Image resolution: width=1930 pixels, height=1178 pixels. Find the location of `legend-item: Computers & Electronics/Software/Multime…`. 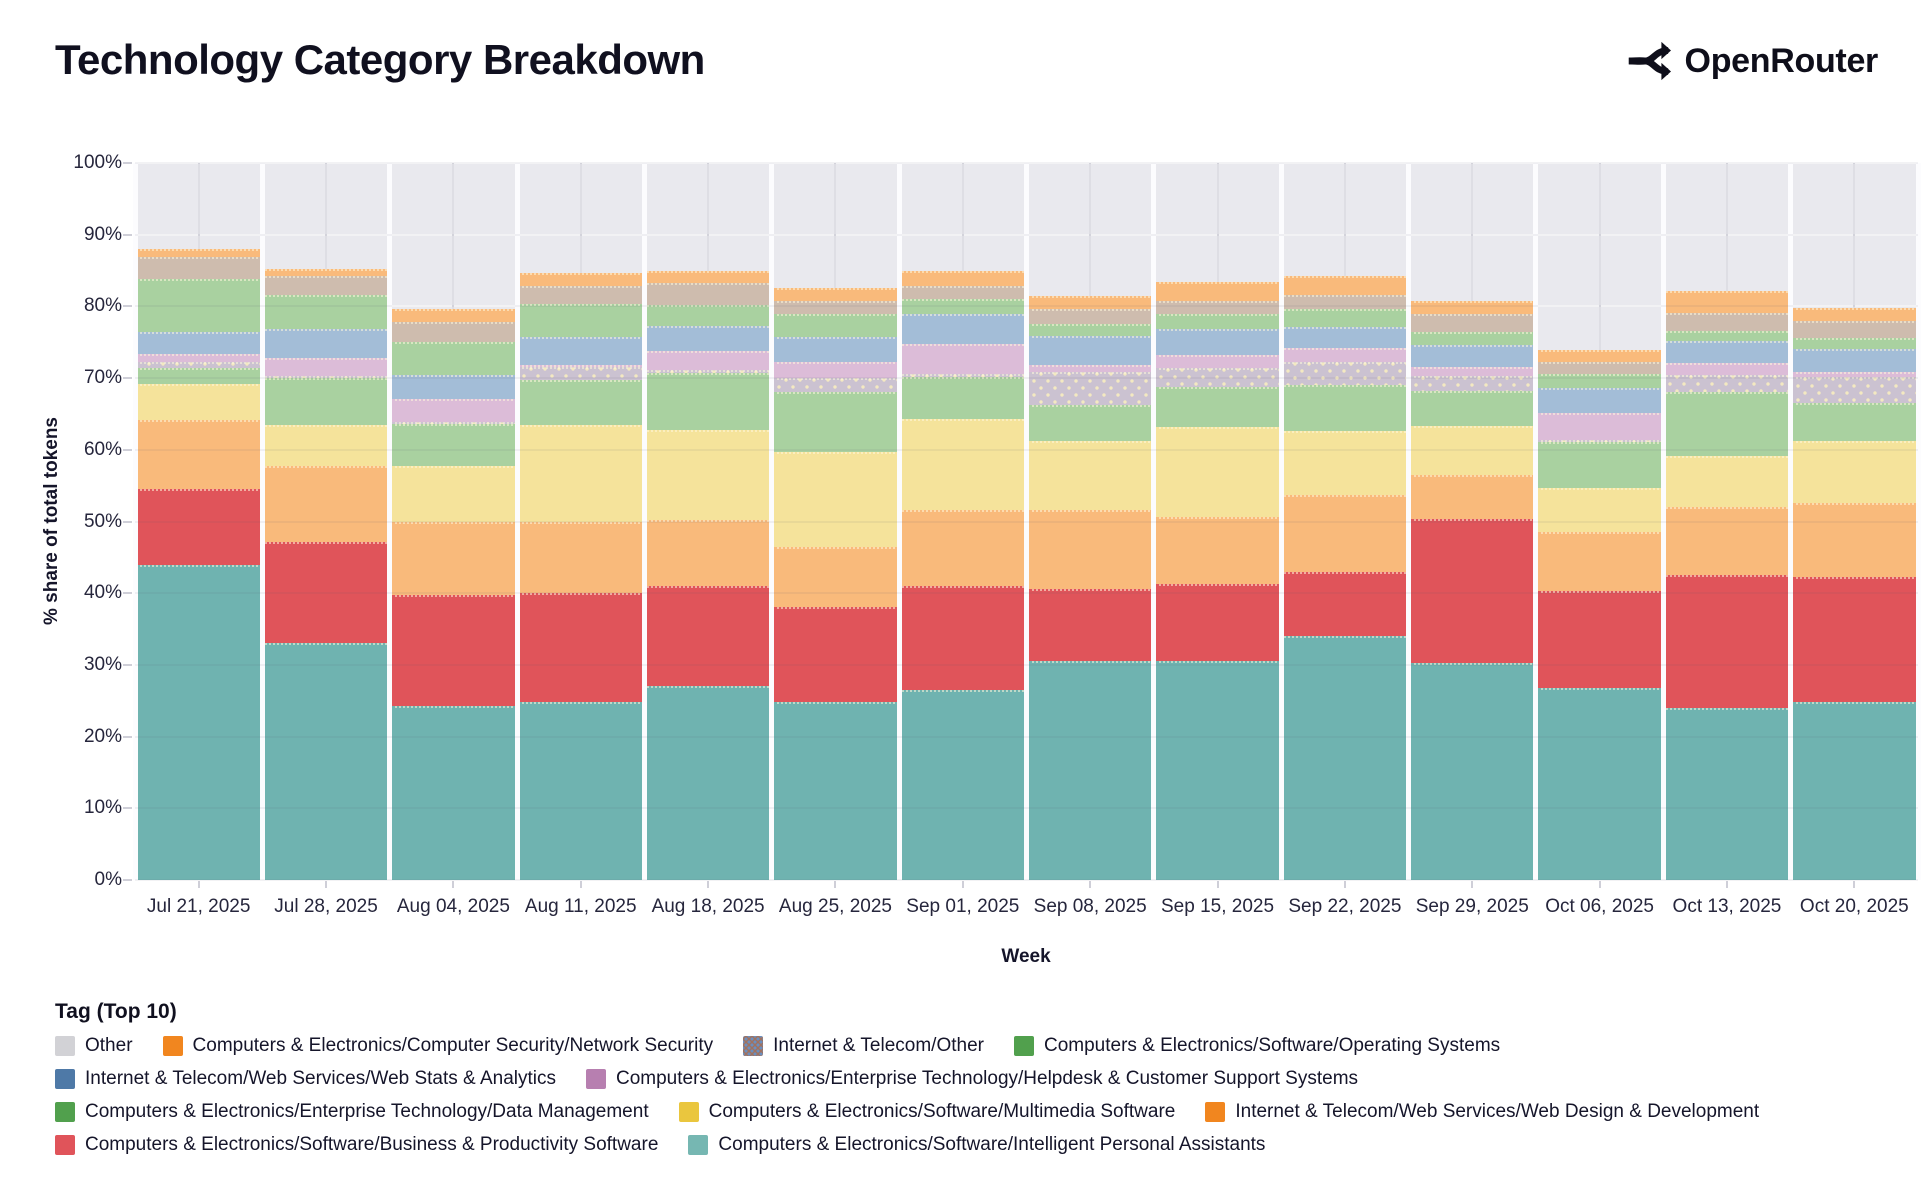

legend-item: Computers & Electronics/Software/Multime… is located at coordinates (926, 1112).